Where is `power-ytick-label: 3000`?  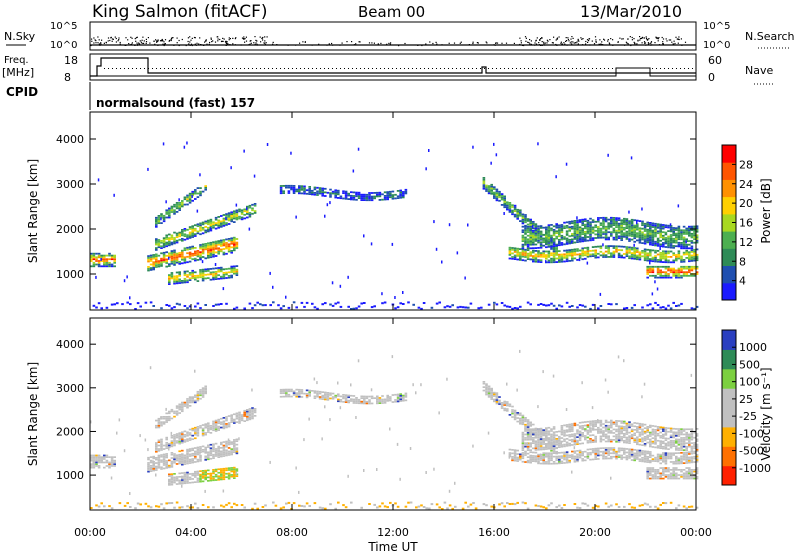 power-ytick-label: 3000 is located at coordinates (70, 184).